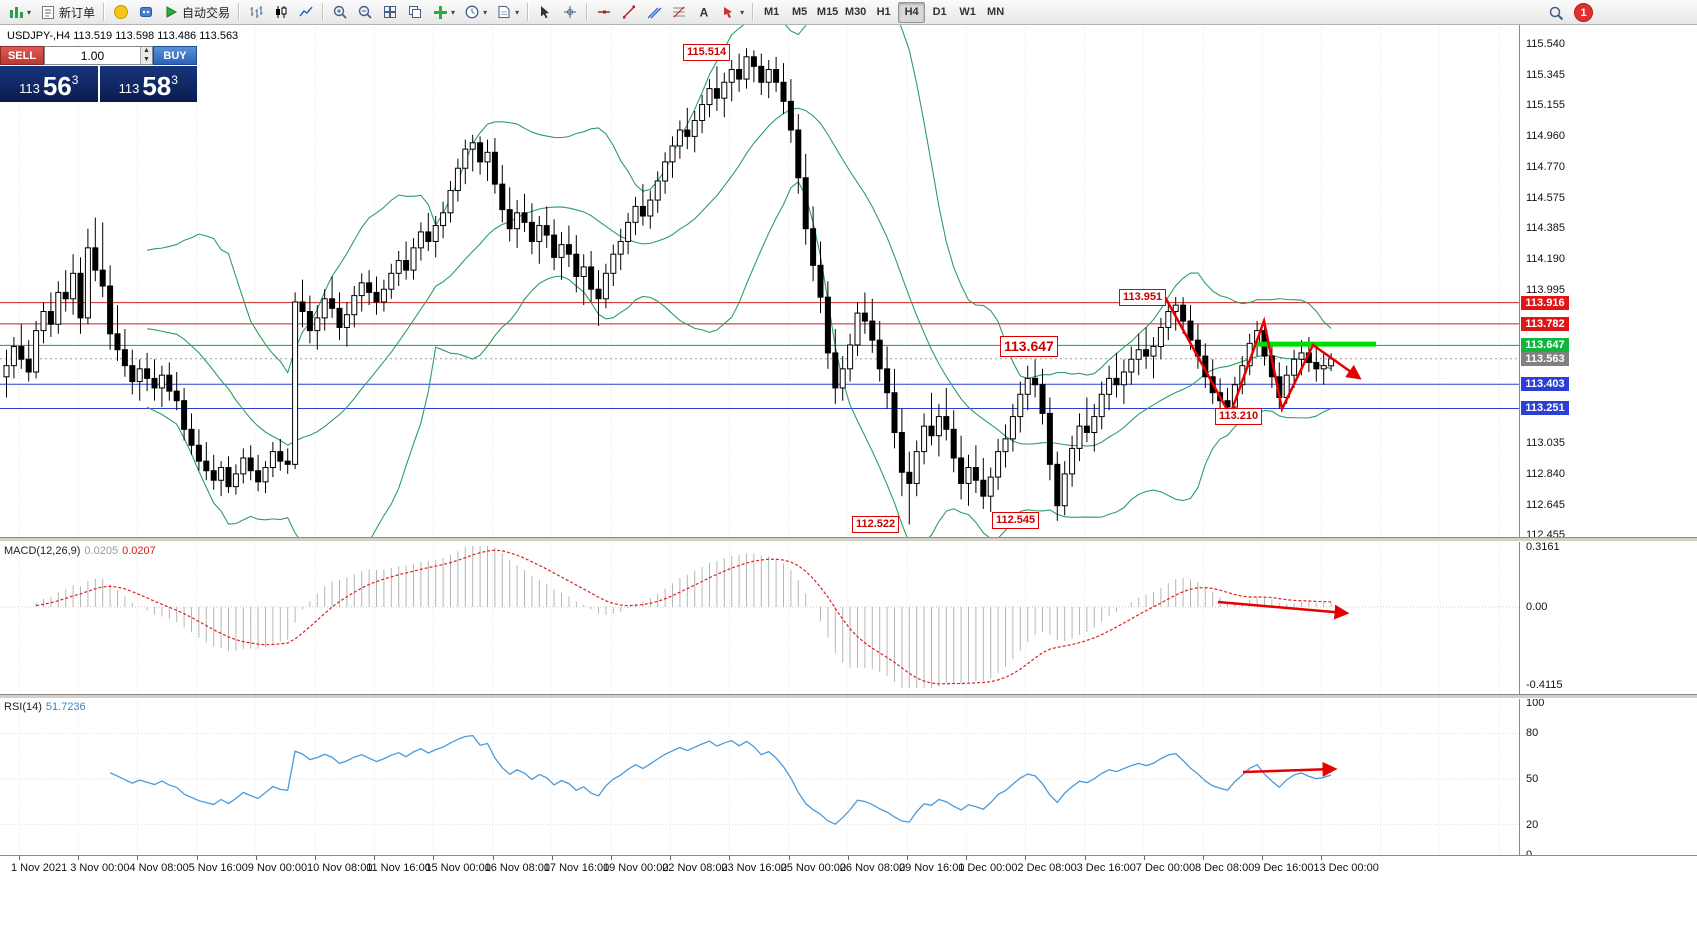 The height and width of the screenshot is (943, 1697). I want to click on templates-button: ▾, so click(507, 12).